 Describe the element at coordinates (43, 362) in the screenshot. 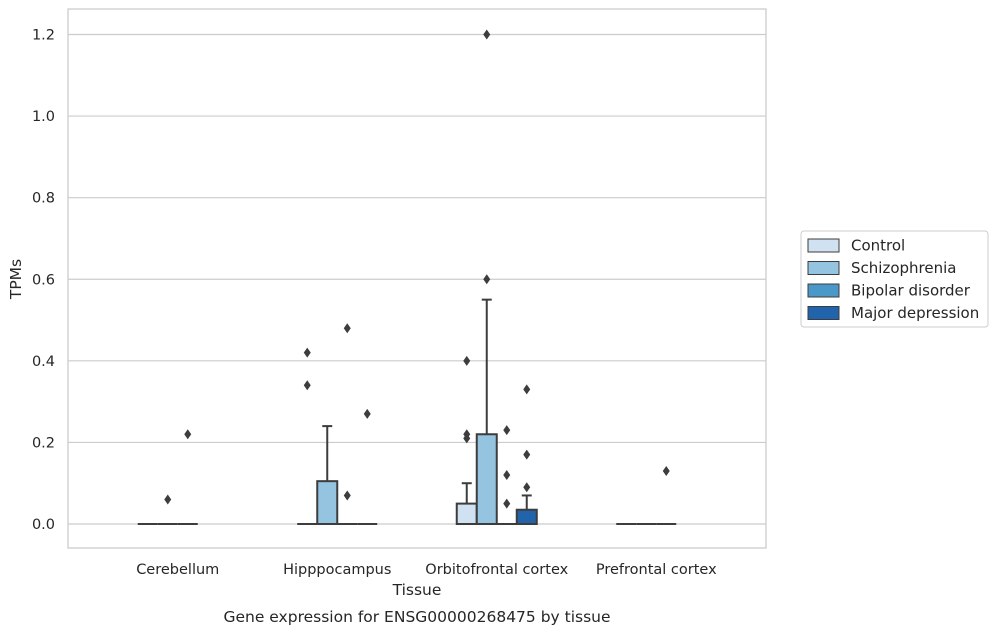

I see `y-tick-label: 0.4` at that location.